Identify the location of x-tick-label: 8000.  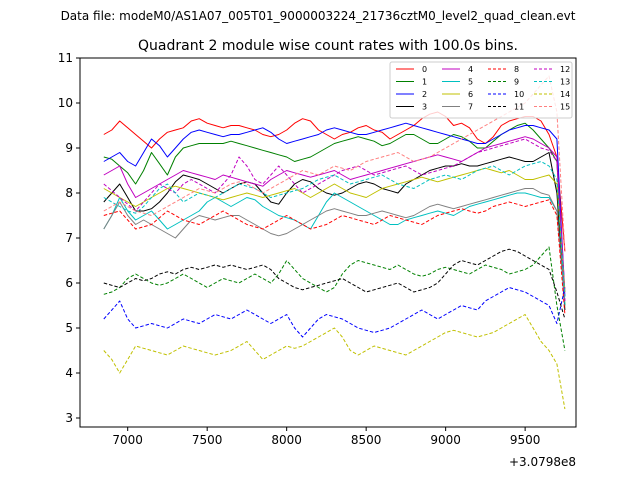
(286, 440).